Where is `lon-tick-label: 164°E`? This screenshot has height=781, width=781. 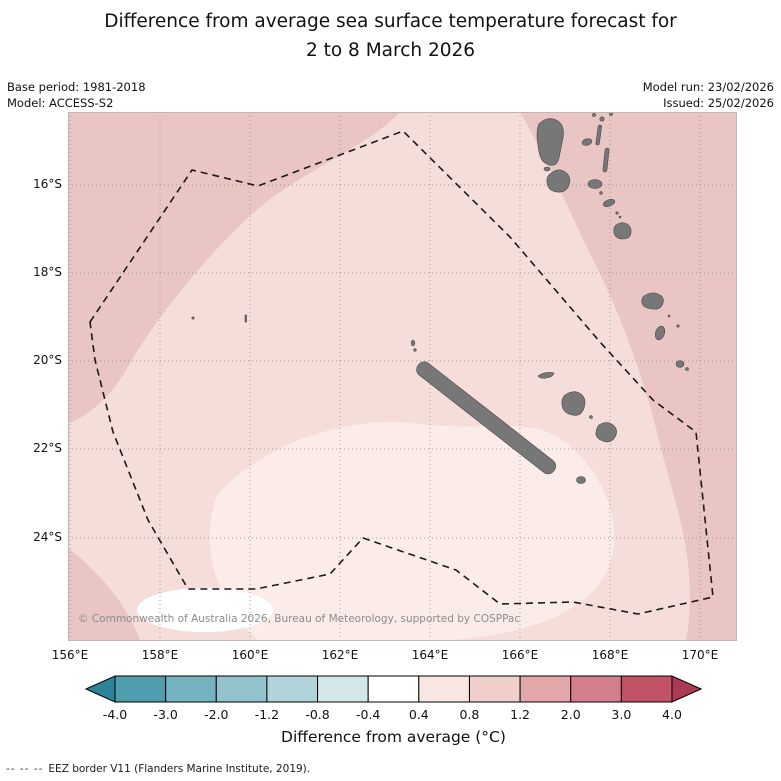 lon-tick-label: 164°E is located at coordinates (430, 655).